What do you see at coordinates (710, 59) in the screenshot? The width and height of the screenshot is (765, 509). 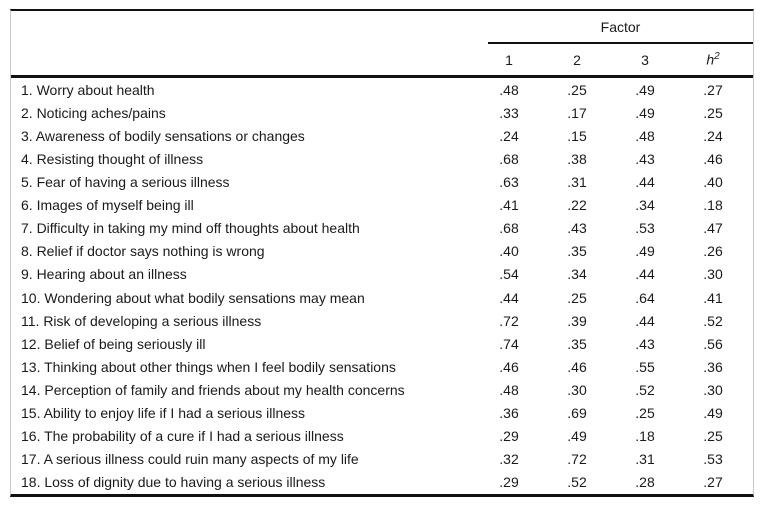 I see `communality-symbol: h` at bounding box center [710, 59].